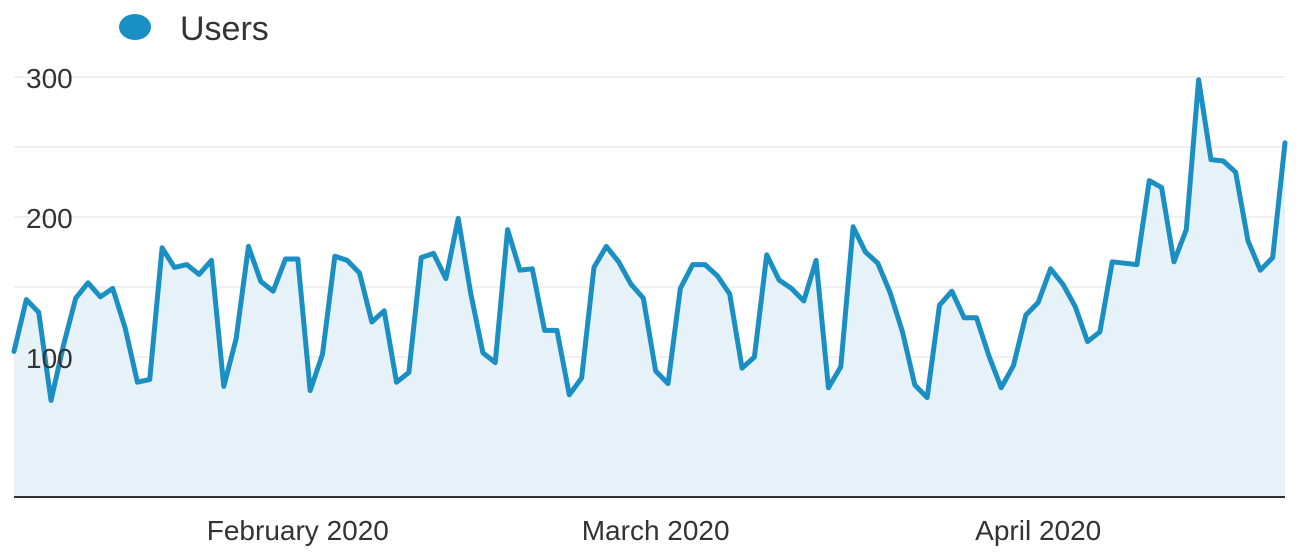 This screenshot has width=1296, height=553. I want to click on legend: Users, so click(194, 29).